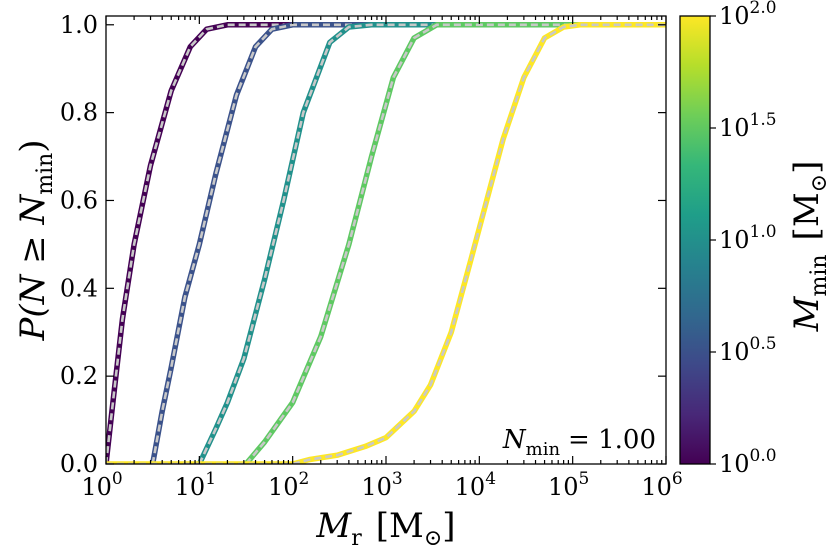 The height and width of the screenshot is (547, 830). What do you see at coordinates (195, 485) in the screenshot?
I see `x-tick-label: 10¹` at bounding box center [195, 485].